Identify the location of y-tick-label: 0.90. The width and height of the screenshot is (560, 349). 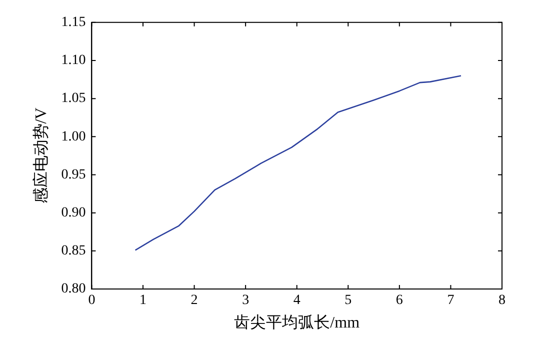
(73, 213).